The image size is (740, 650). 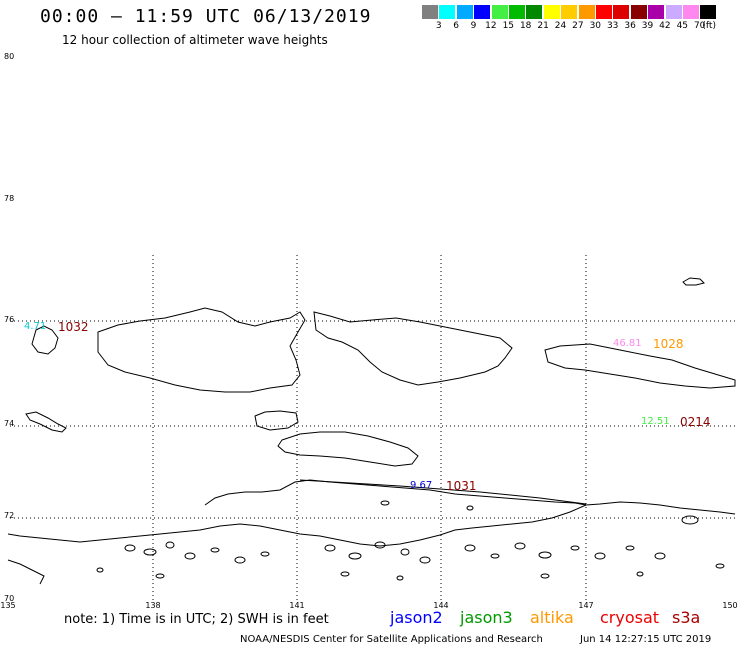 What do you see at coordinates (491, 26) in the screenshot?
I see `legend-label: 12` at bounding box center [491, 26].